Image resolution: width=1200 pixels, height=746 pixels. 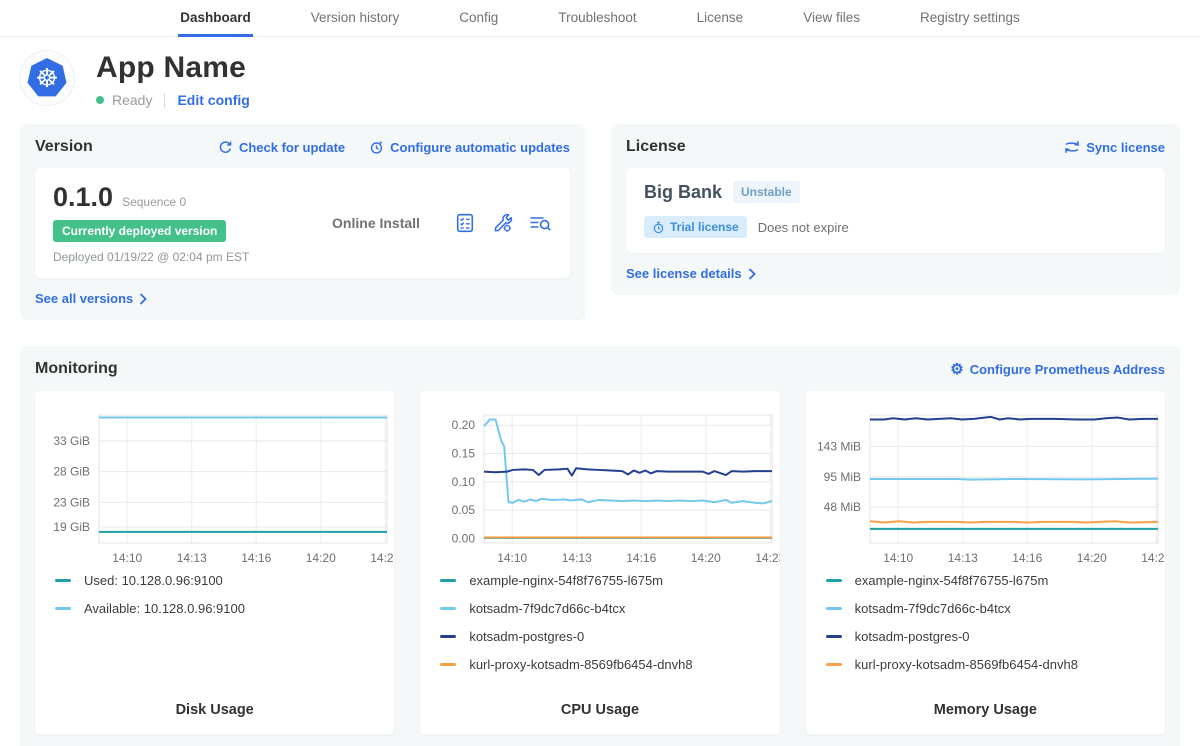 What do you see at coordinates (64, 146) in the screenshot?
I see `version-card-title: Version` at bounding box center [64, 146].